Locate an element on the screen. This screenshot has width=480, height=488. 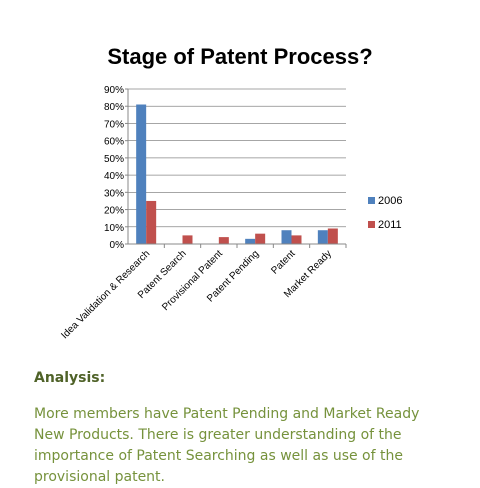
y-axis-ticks: 0% 10% 20% 30% 40% 50% 60% 70% 80% 90% is located at coordinates (116, 168).